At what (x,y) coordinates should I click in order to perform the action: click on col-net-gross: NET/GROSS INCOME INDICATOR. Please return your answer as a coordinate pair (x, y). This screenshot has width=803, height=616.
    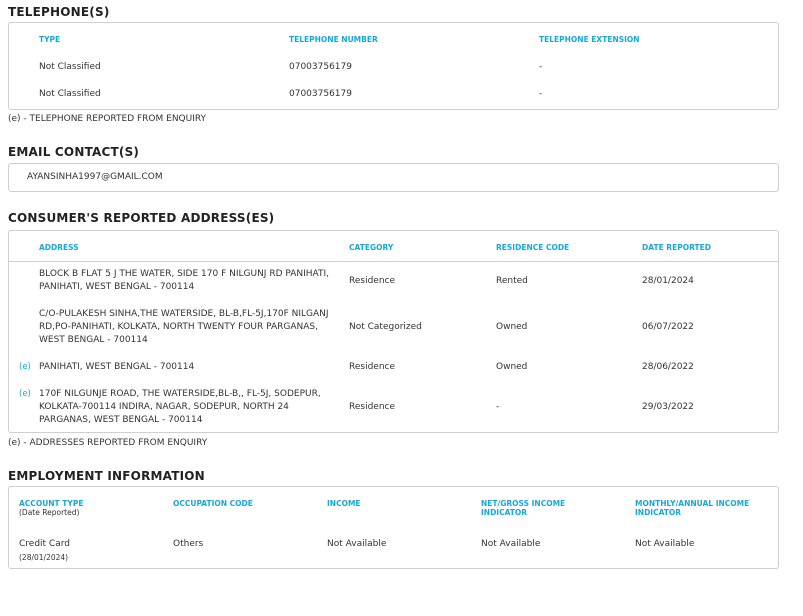
    Looking at the image, I should click on (523, 508).